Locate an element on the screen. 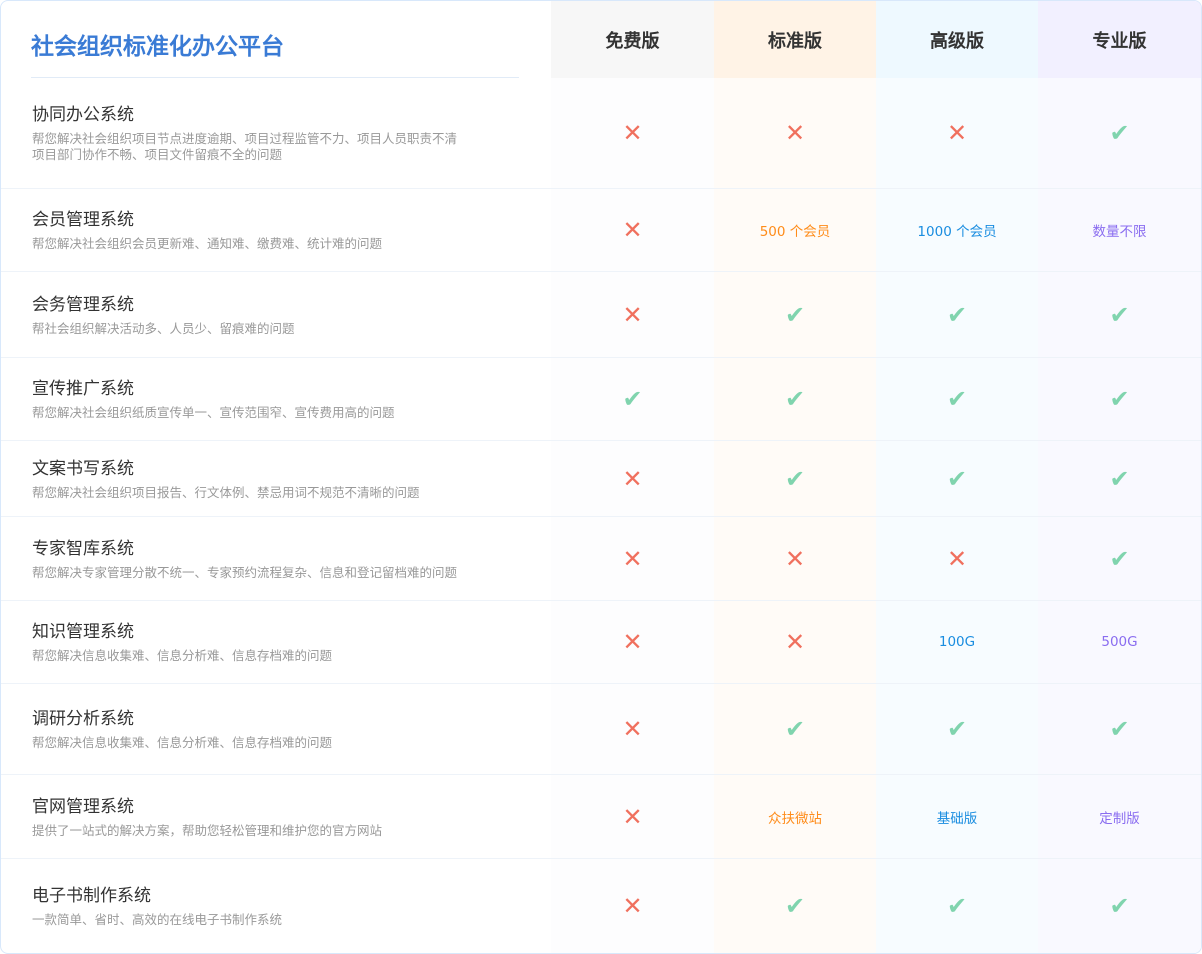 The width and height of the screenshot is (1202, 954). feature-label: 知识管理系统 帮您解决信息收集难、信息分析难、信息存档难的问题 is located at coordinates (287, 642).